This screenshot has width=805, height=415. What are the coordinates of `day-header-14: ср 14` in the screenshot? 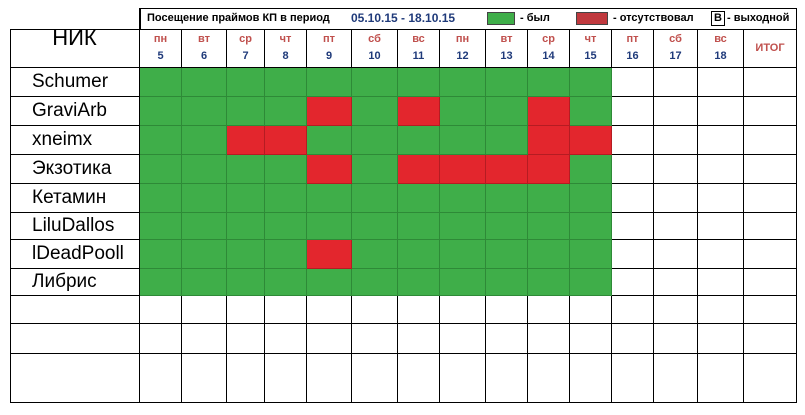 It's located at (549, 48).